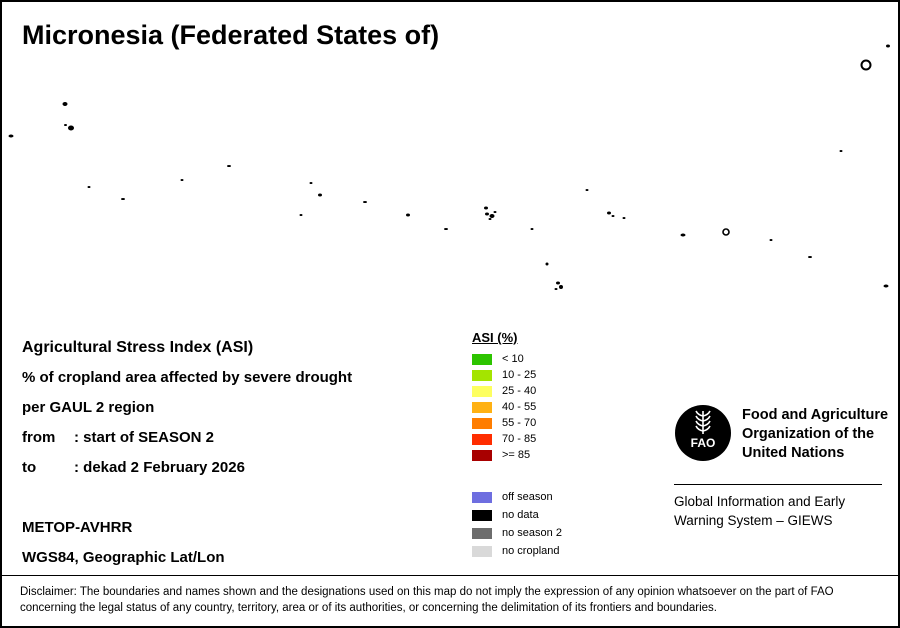  What do you see at coordinates (450, 575) in the screenshot?
I see `disclaimer-divider` at bounding box center [450, 575].